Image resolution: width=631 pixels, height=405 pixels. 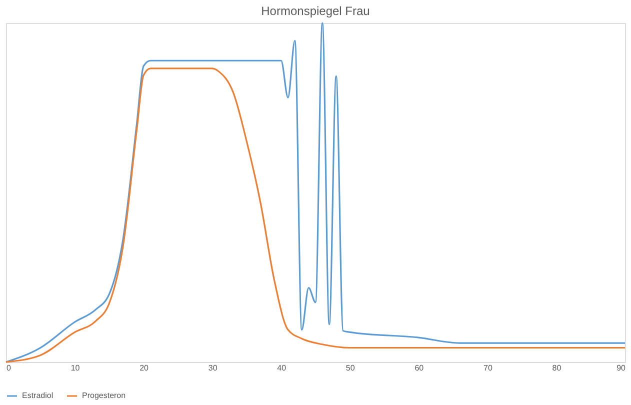 I want to click on x-tick-label: 0, so click(x=9, y=368).